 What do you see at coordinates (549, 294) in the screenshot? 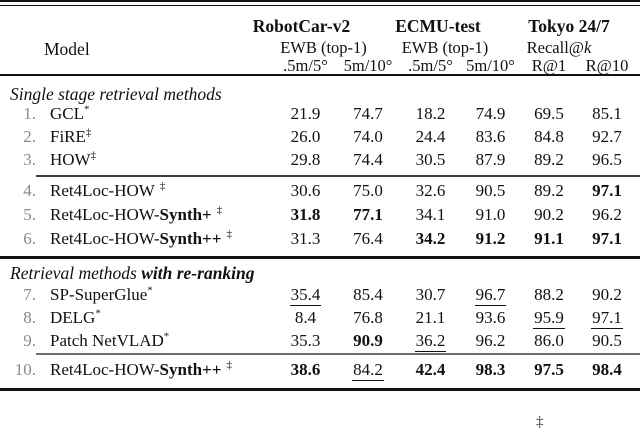
I see `metric-value: 88.2` at bounding box center [549, 294].